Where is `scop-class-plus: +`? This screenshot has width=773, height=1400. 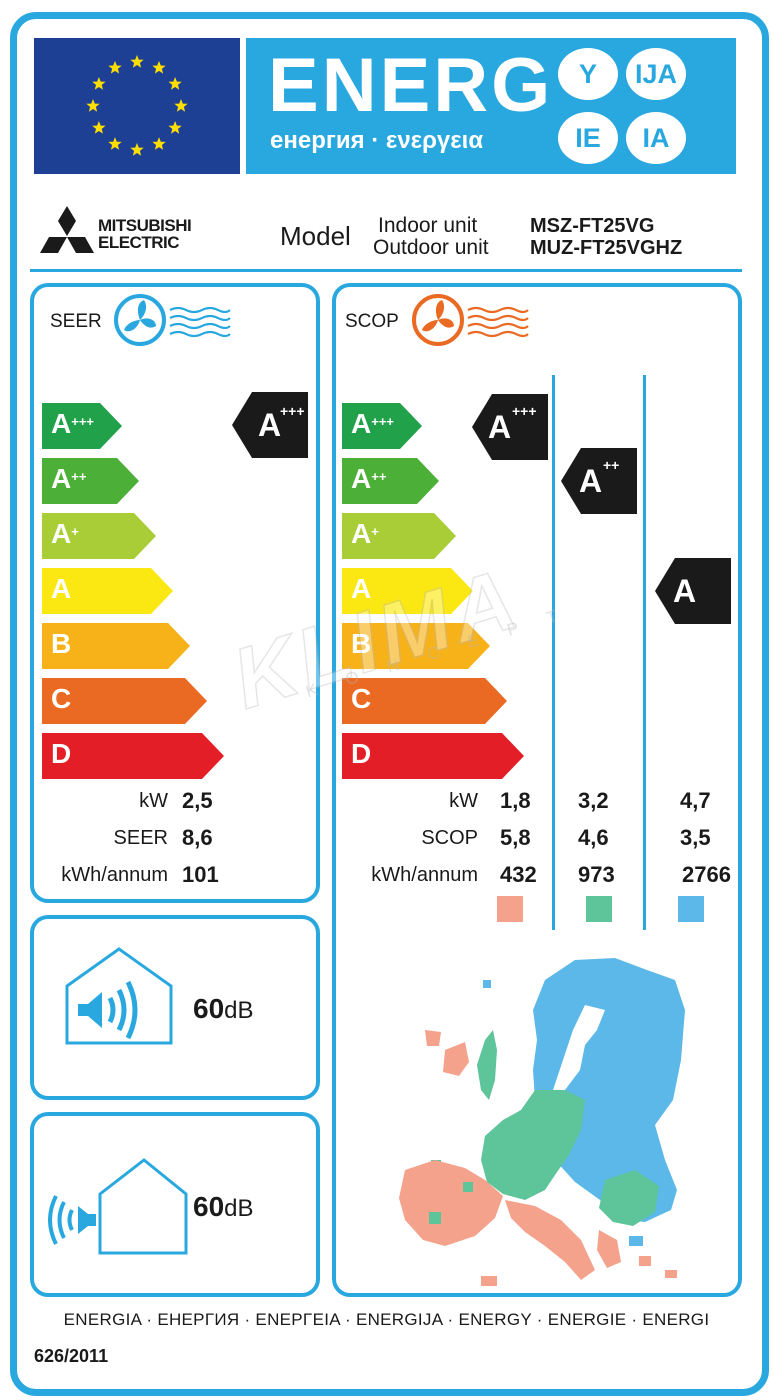 scop-class-plus: + is located at coordinates (375, 531).